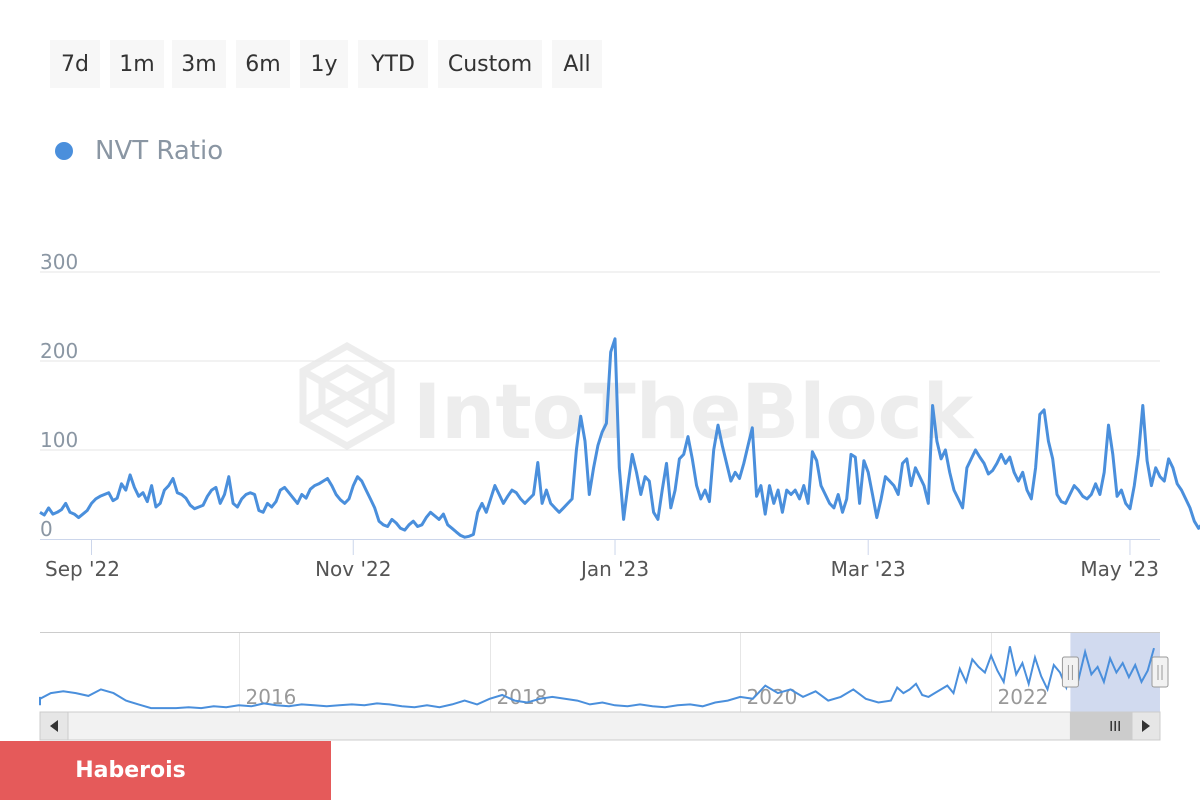  What do you see at coordinates (263, 64) in the screenshot?
I see `range-6m-button: 6m` at bounding box center [263, 64].